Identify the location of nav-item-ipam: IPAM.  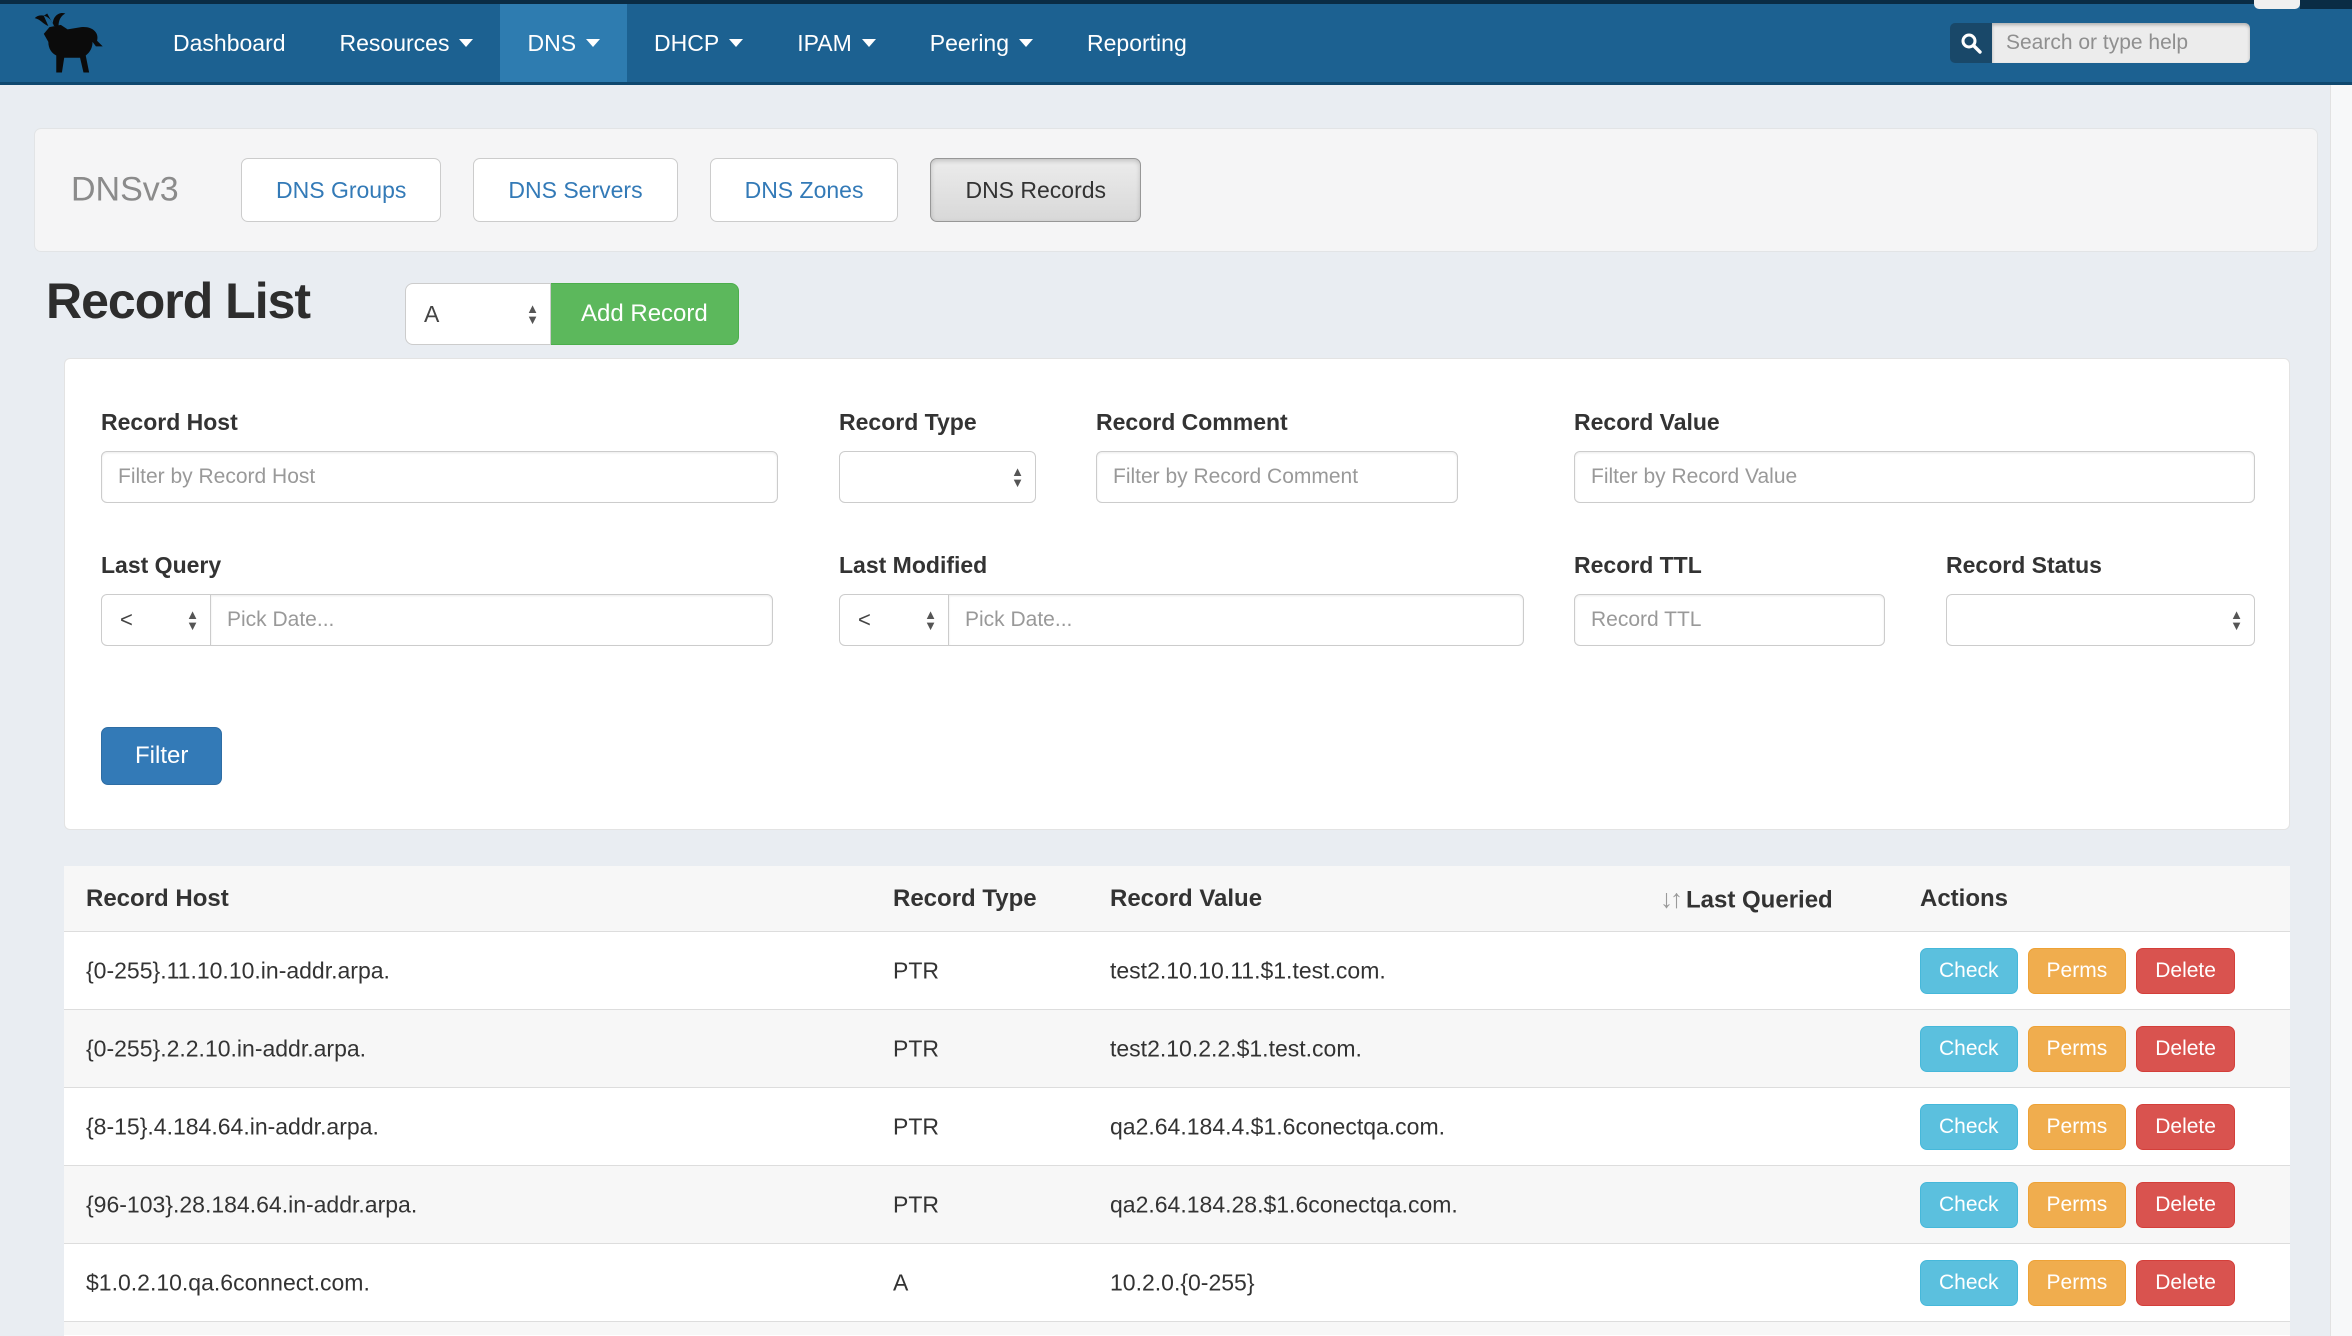
(836, 43).